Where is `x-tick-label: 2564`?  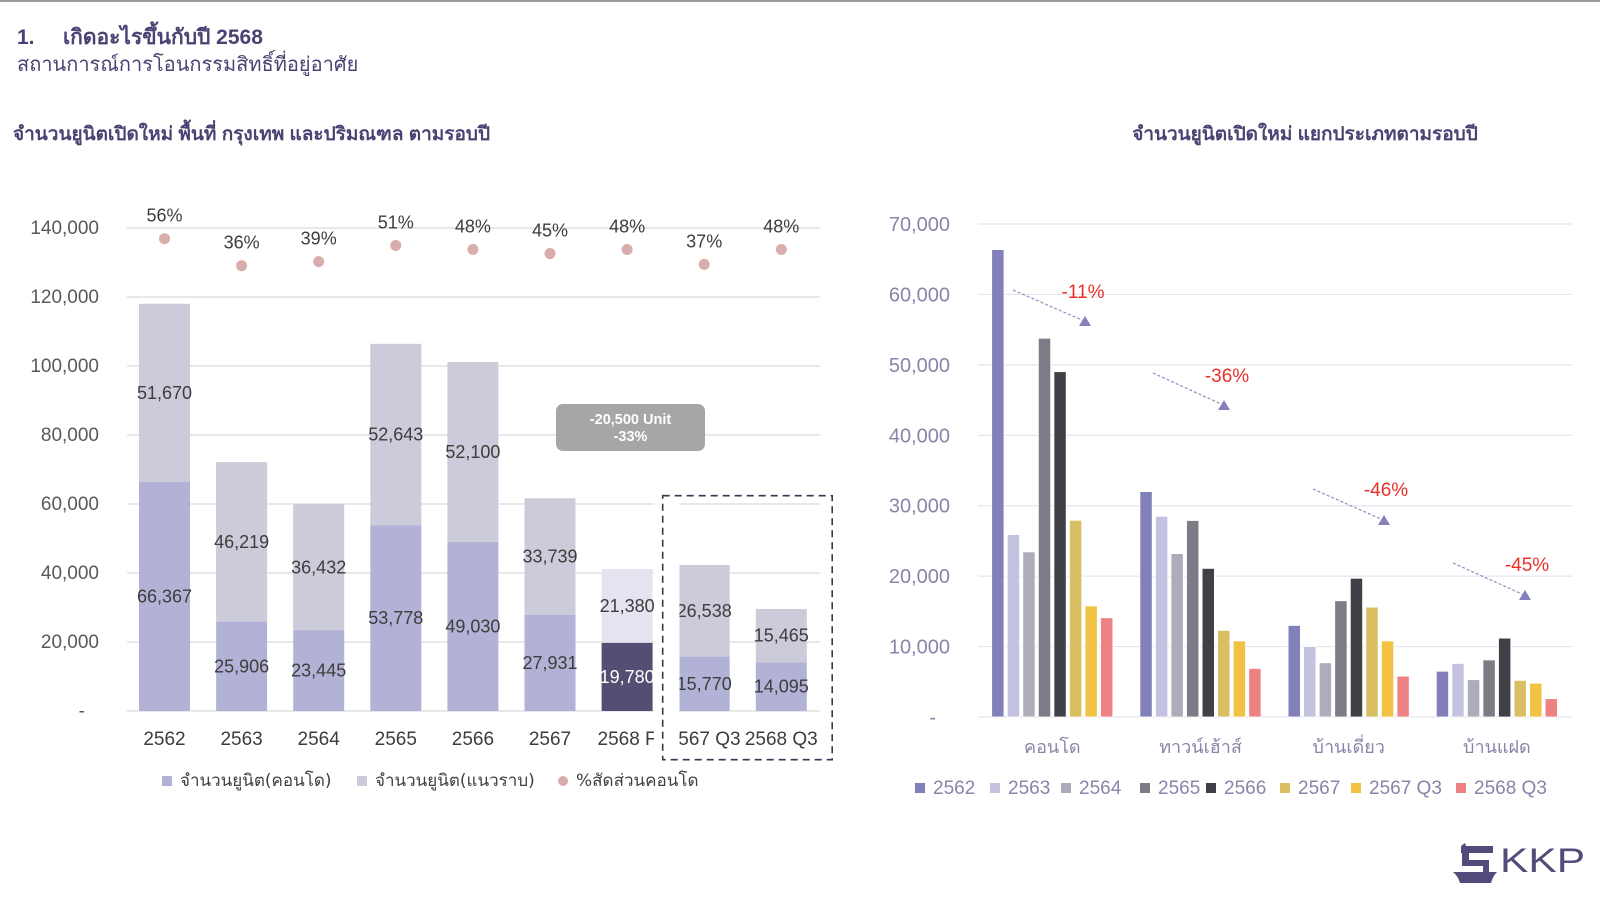 x-tick-label: 2564 is located at coordinates (319, 739).